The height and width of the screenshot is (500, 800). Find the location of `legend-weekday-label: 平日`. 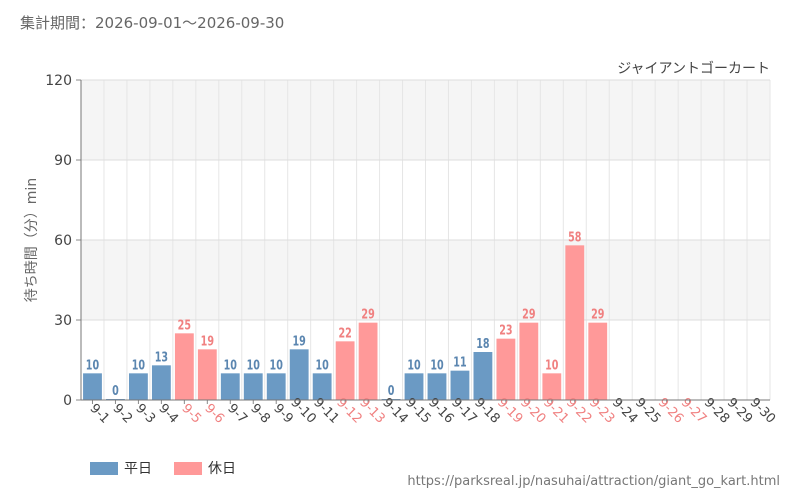

legend-weekday-label: 平日 is located at coordinates (138, 469).